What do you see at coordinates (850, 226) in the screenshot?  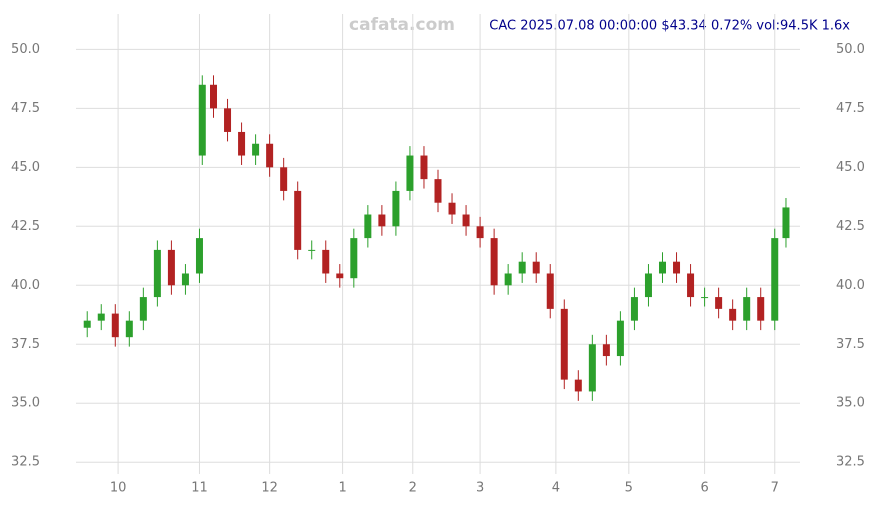 I see `y-tick-label-right: 42.5` at bounding box center [850, 226].